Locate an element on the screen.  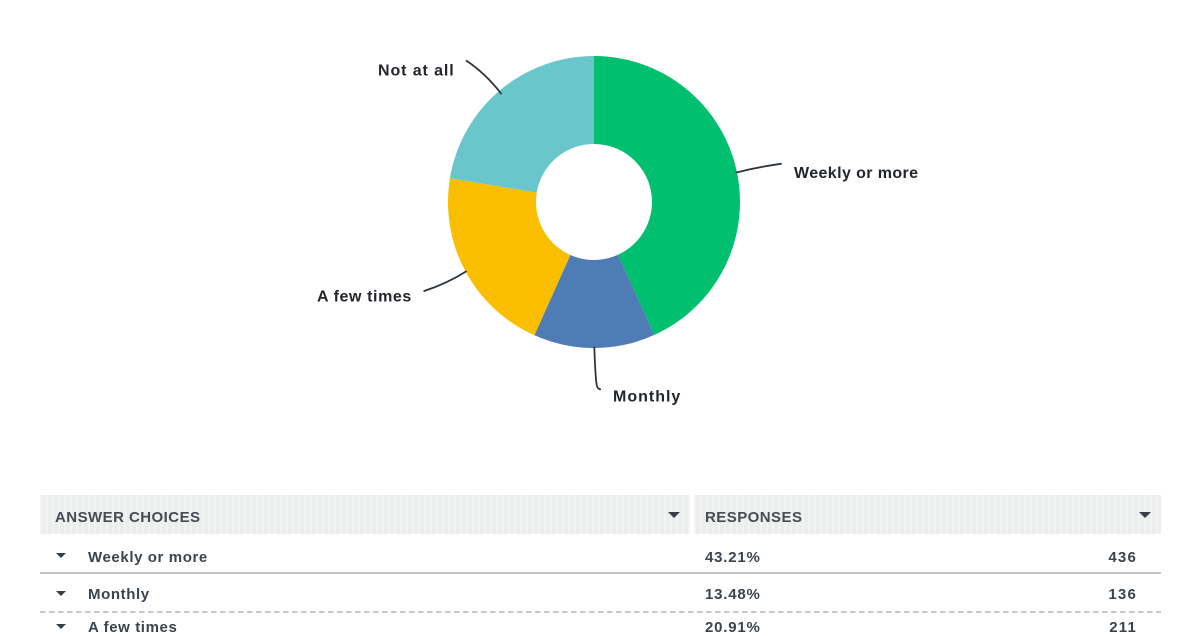
svg-text: Monthly is located at coordinates (647, 397).